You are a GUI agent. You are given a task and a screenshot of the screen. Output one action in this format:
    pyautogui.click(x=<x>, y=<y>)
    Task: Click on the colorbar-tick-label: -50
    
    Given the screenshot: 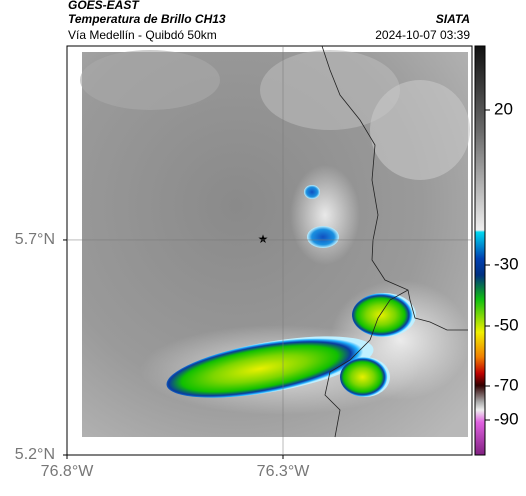 What is the action you would take?
    pyautogui.click(x=506, y=324)
    